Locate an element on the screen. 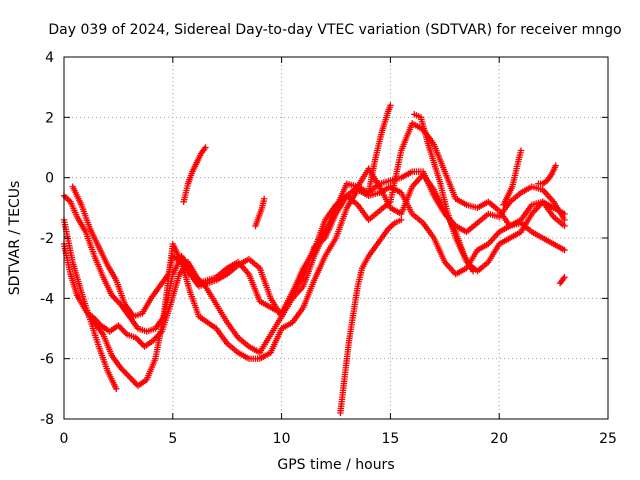 Image resolution: width=640 pixels, height=480 pixels. series-track-g is located at coordinates (379, 149).